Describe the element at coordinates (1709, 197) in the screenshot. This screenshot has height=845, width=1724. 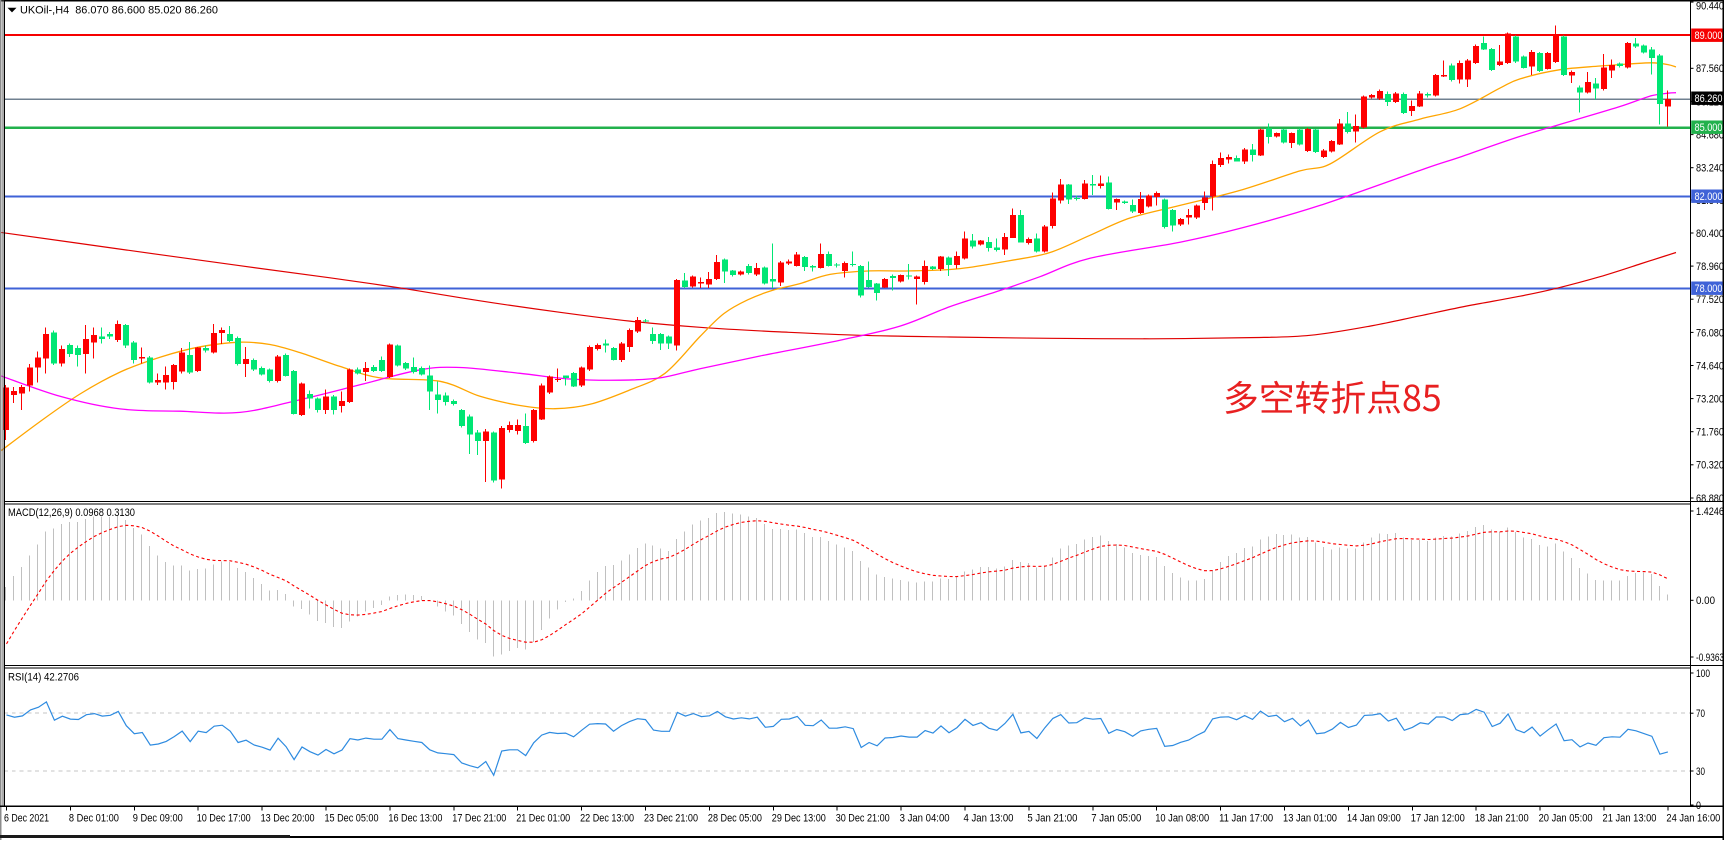
I see `svg-text: 82.000` at that location.